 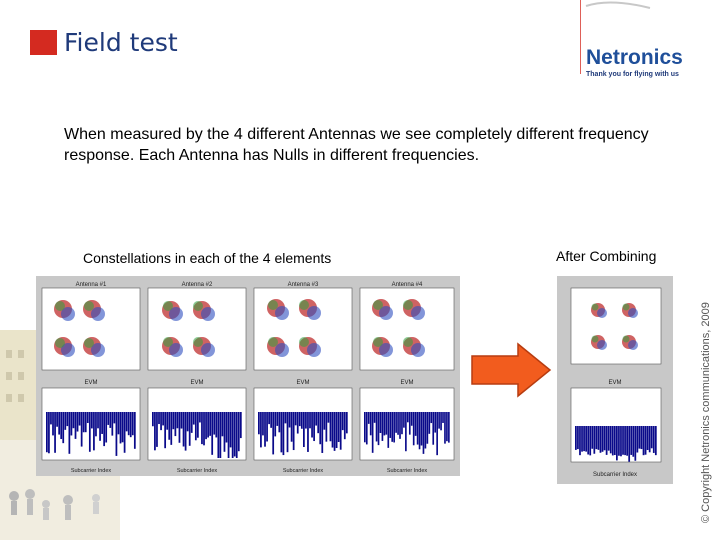 What do you see at coordinates (511, 370) in the screenshot?
I see `combining-arrow-icon` at bounding box center [511, 370].